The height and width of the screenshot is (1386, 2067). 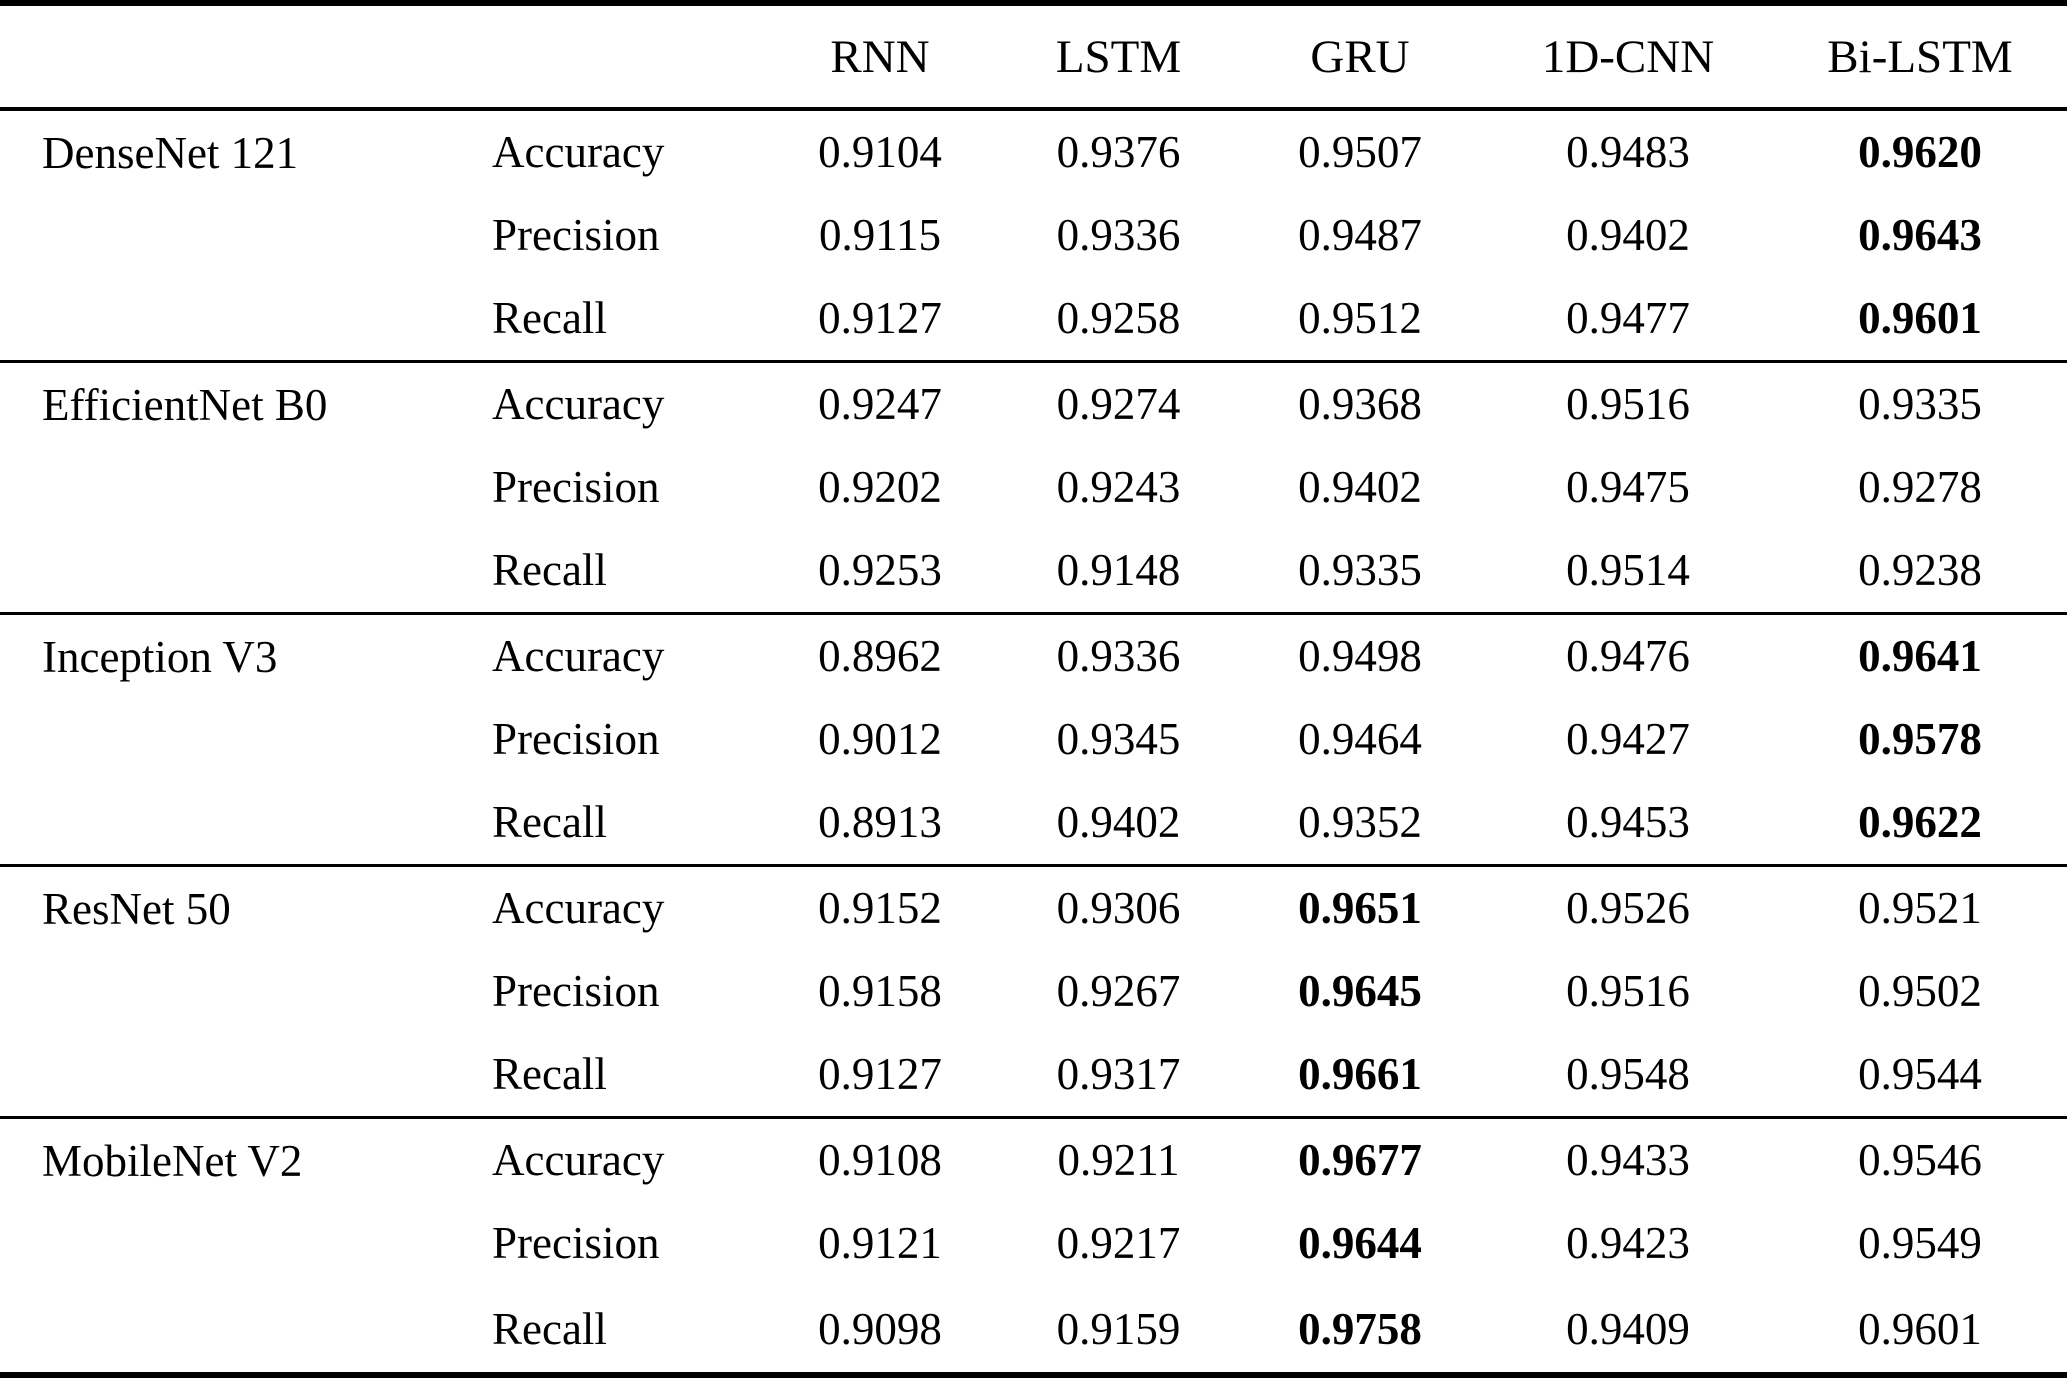 What do you see at coordinates (880, 1328) in the screenshot?
I see `cell-value: 0.9098` at bounding box center [880, 1328].